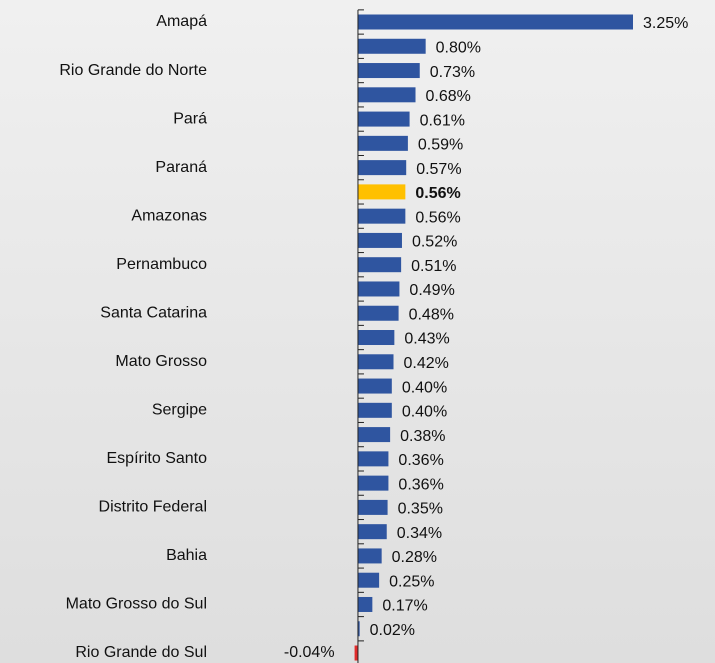 This screenshot has width=715, height=663. What do you see at coordinates (665, 23) in the screenshot?
I see `value-label: 3.25%` at bounding box center [665, 23].